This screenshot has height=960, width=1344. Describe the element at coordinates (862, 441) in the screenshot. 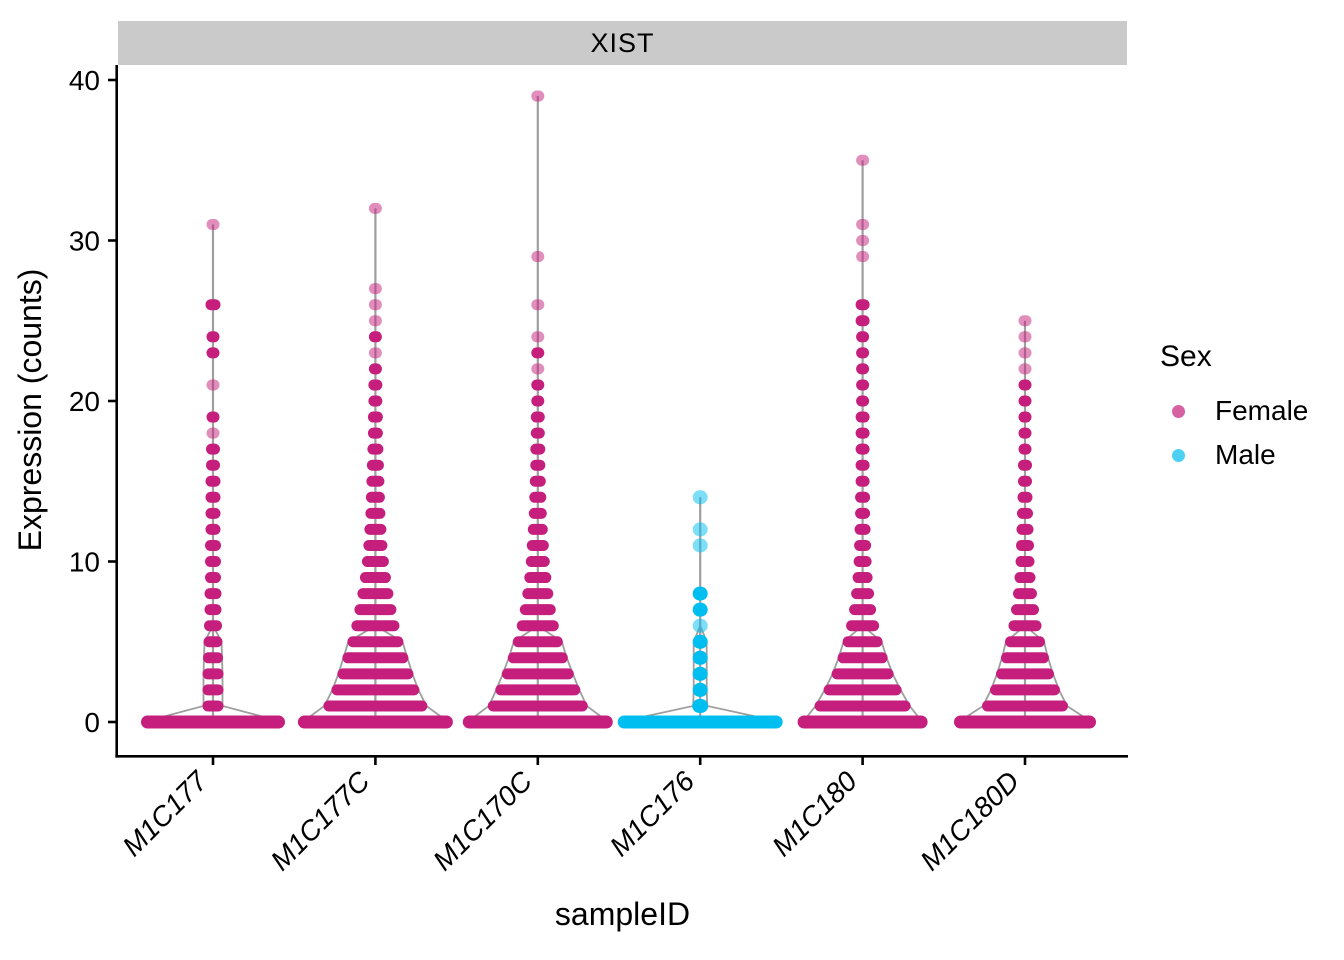

I see `sample-column-M1C180` at that location.